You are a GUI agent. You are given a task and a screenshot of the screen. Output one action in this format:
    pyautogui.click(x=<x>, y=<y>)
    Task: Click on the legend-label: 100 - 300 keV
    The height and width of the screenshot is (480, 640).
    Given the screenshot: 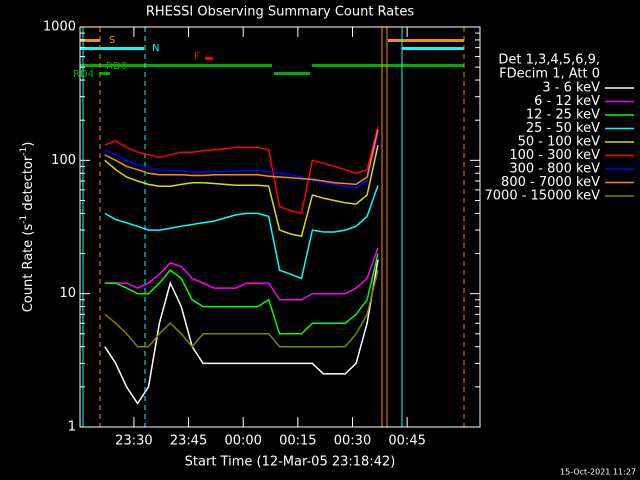 What is the action you would take?
    pyautogui.click(x=554, y=155)
    